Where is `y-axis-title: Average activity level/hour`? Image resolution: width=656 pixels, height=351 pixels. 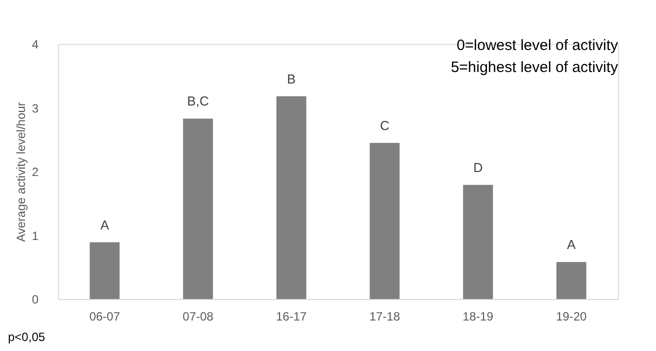 y-axis-title: Average activity level/hour is located at coordinates (21, 172).